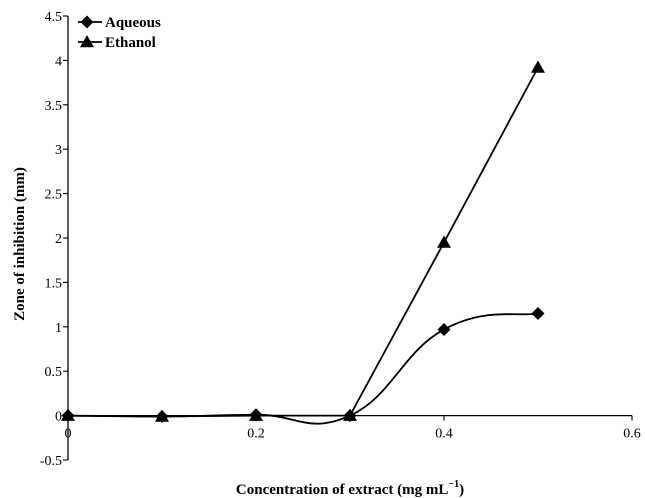  Describe the element at coordinates (133, 23) in the screenshot. I see `legend-label-aqueous: Aqueous` at that location.